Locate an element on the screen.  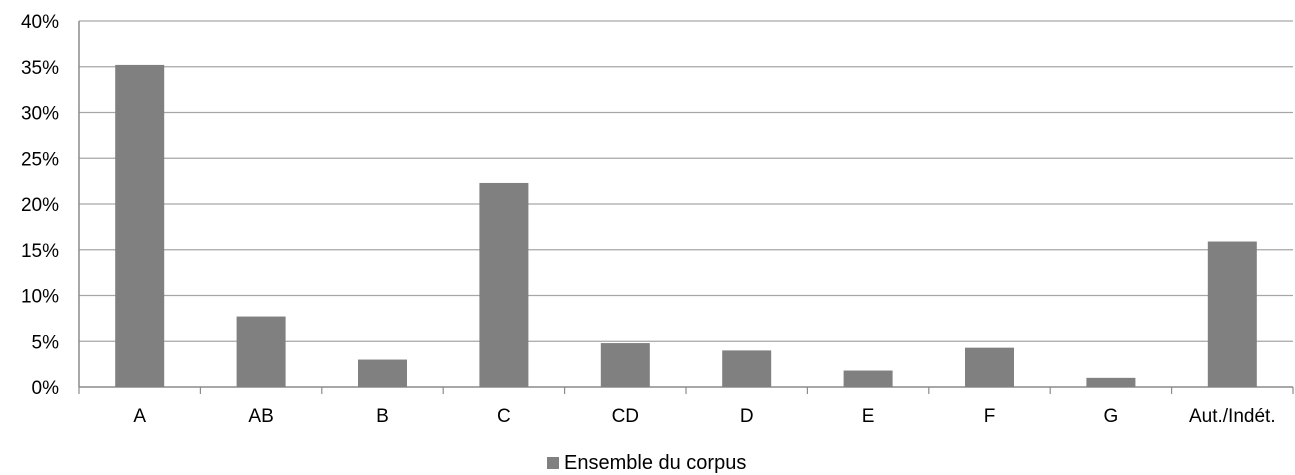
x-tick-label: C is located at coordinates (504, 416).